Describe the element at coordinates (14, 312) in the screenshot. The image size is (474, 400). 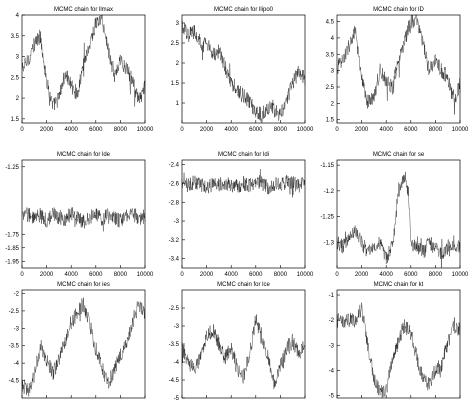
I see `y-tick-label: -2.5` at that location.